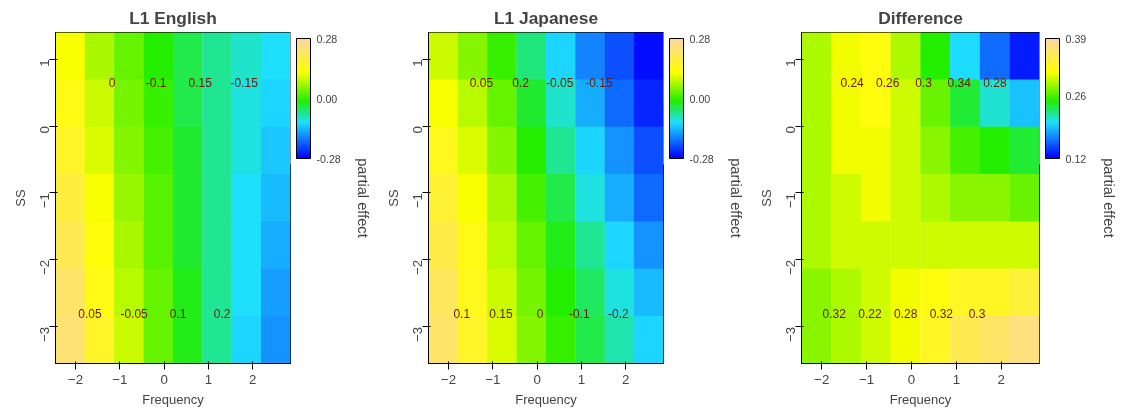  What do you see at coordinates (1076, 38) in the screenshot?
I see `color-bar-label: 0.39` at bounding box center [1076, 38].